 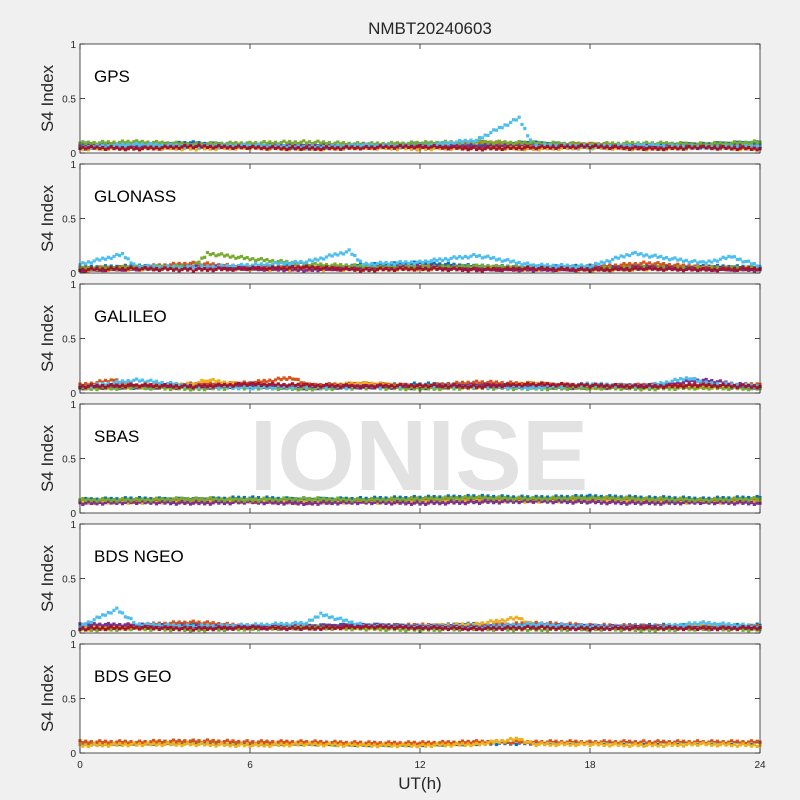 What do you see at coordinates (135, 196) in the screenshot?
I see `panel-label: GLONASS` at bounding box center [135, 196].